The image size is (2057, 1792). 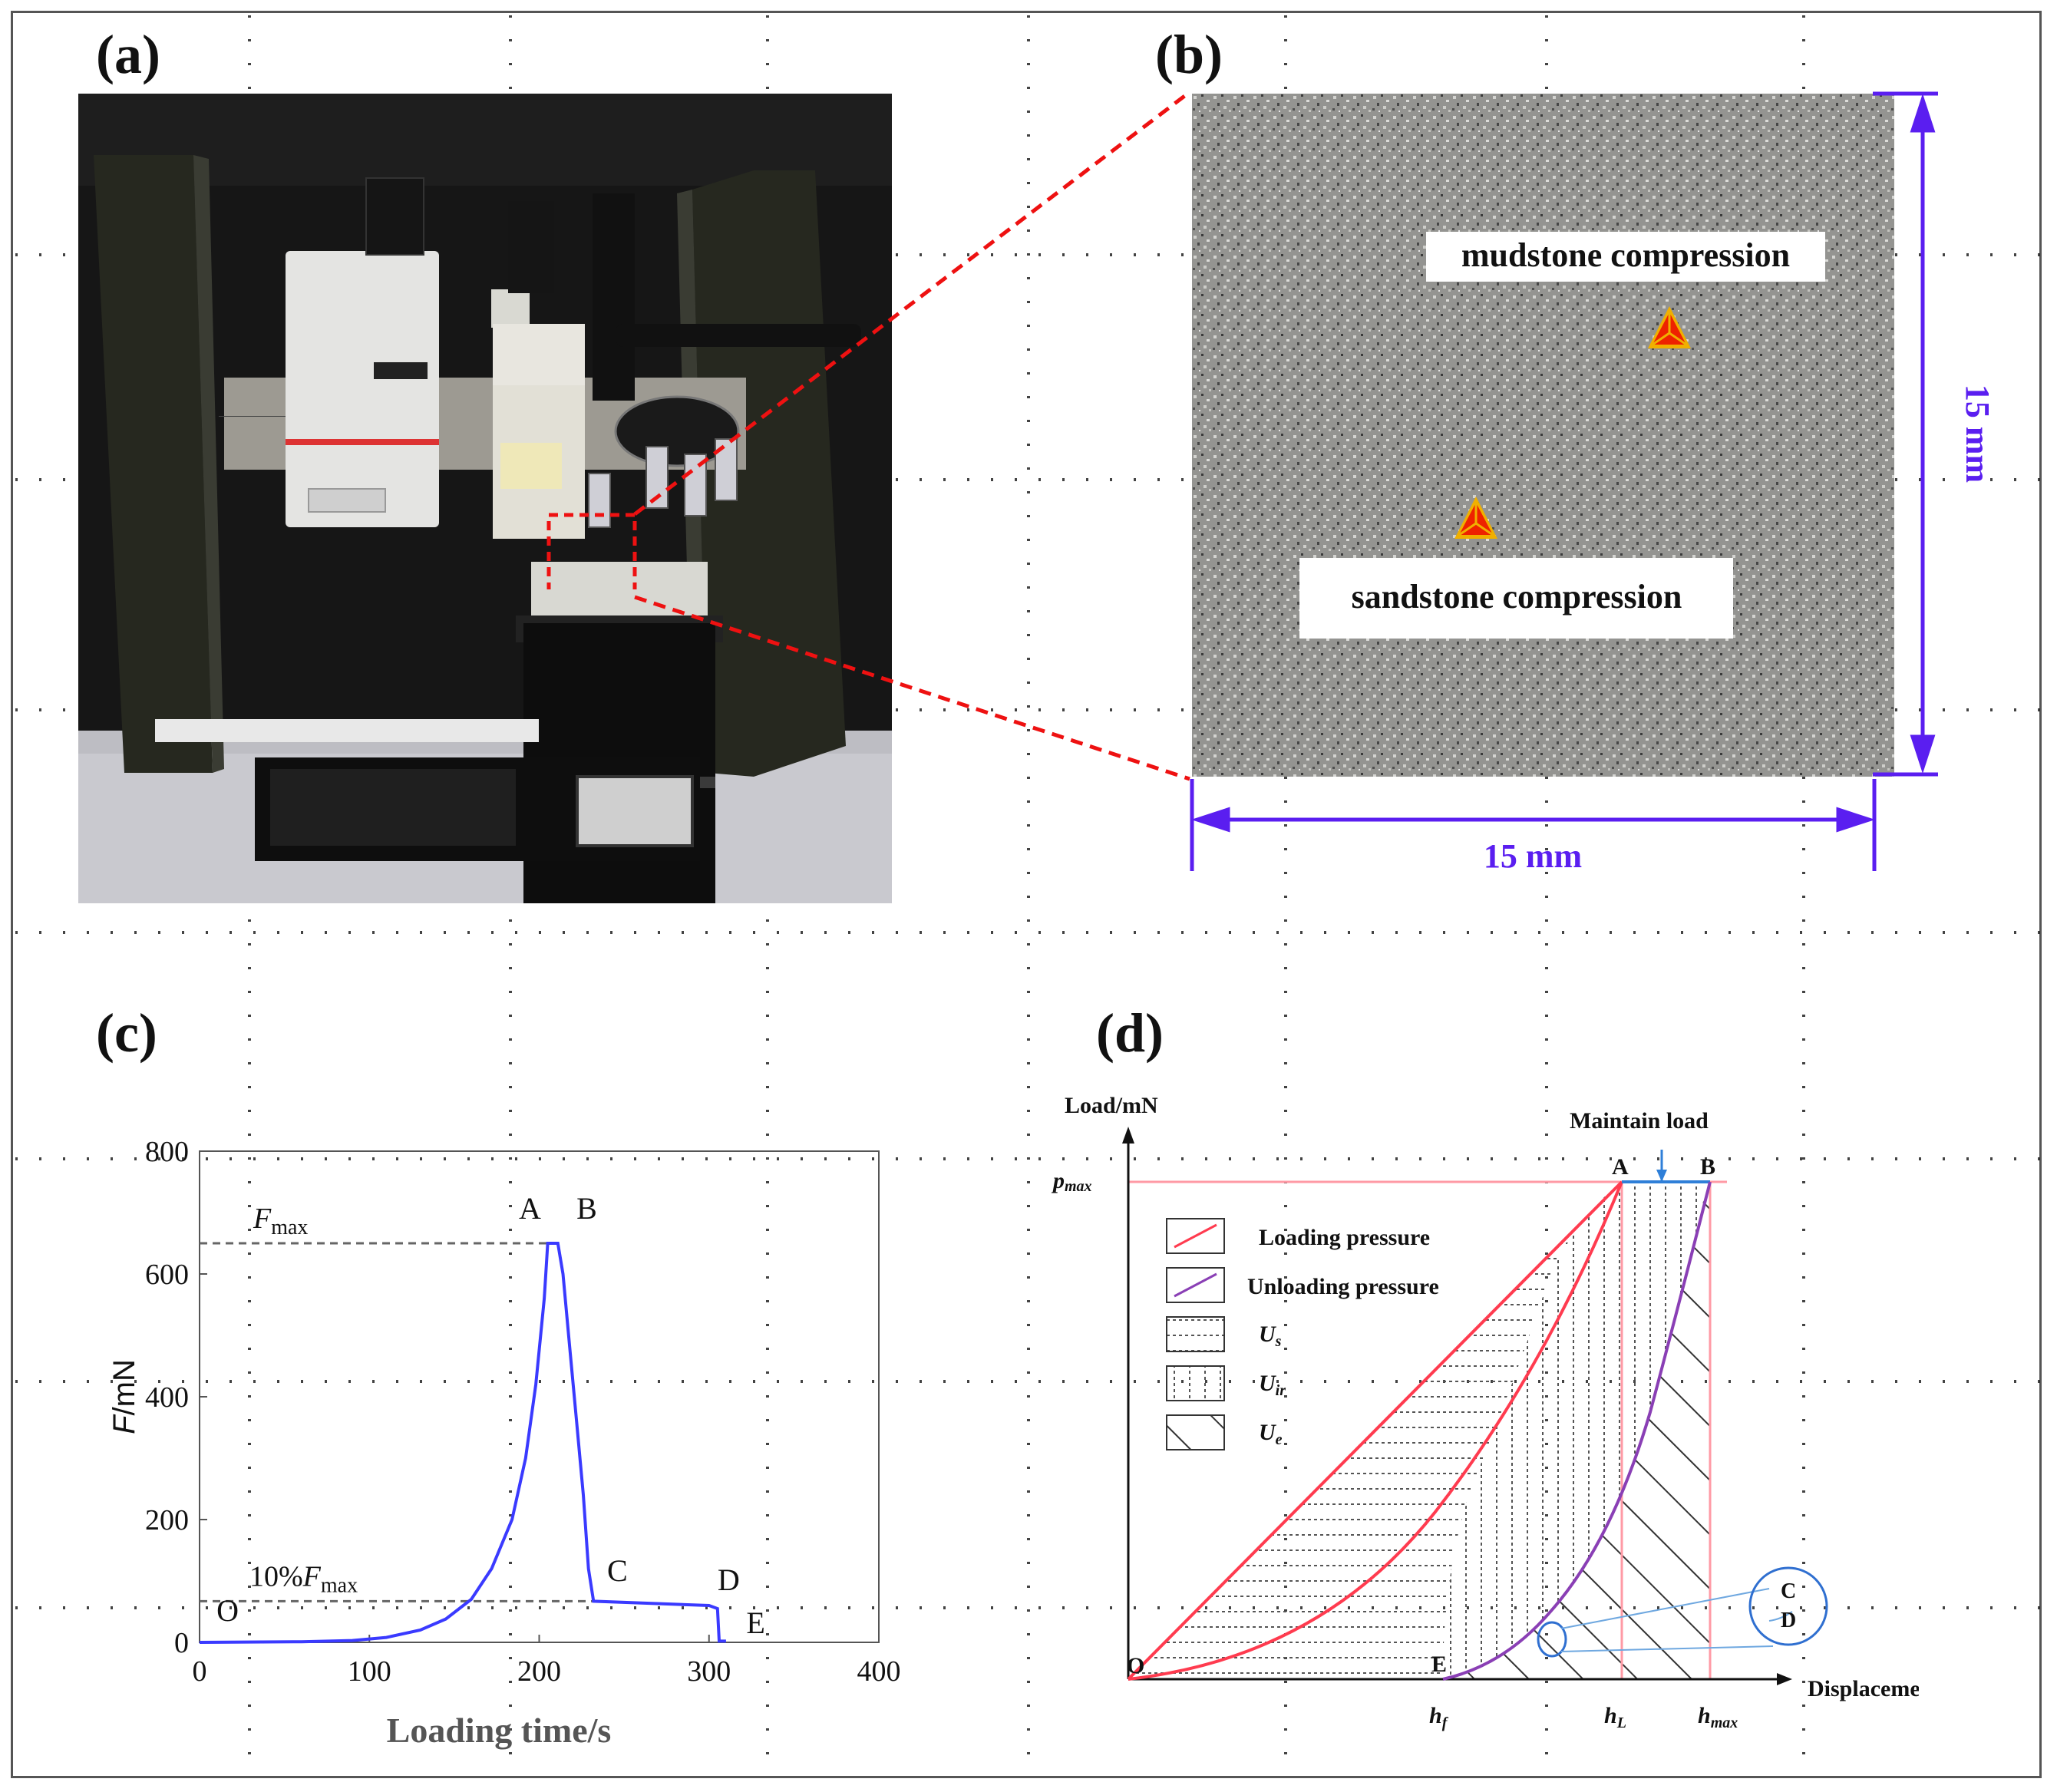 I want to click on chart-c-xtick-label: 400, so click(x=879, y=1671).